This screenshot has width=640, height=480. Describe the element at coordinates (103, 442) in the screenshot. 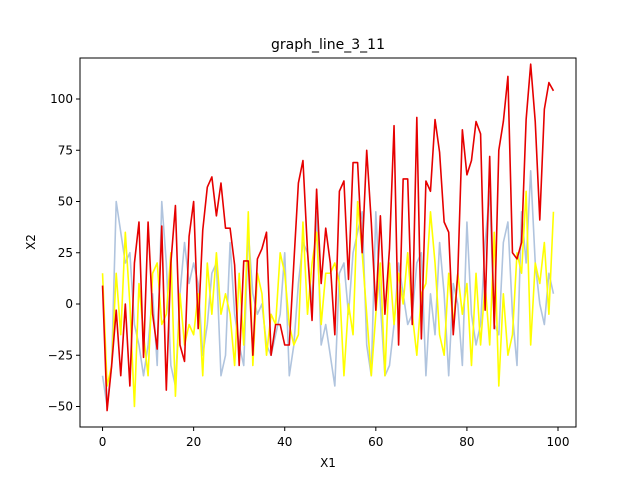

I see `x-tick-label: 0` at that location.